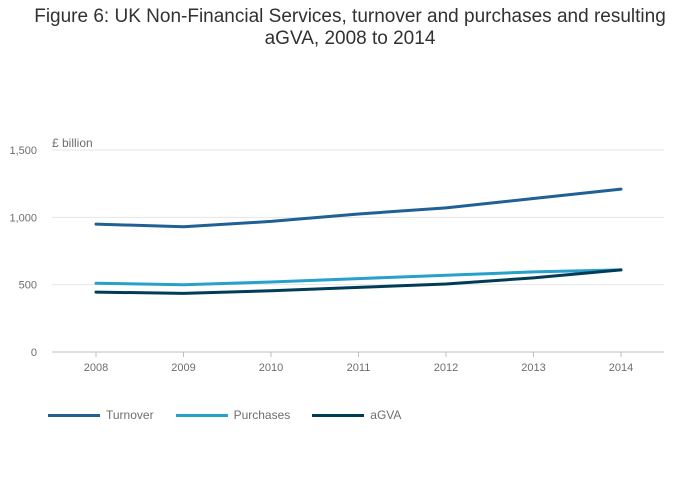  What do you see at coordinates (386, 415) in the screenshot?
I see `legend-label: aGVA` at bounding box center [386, 415].